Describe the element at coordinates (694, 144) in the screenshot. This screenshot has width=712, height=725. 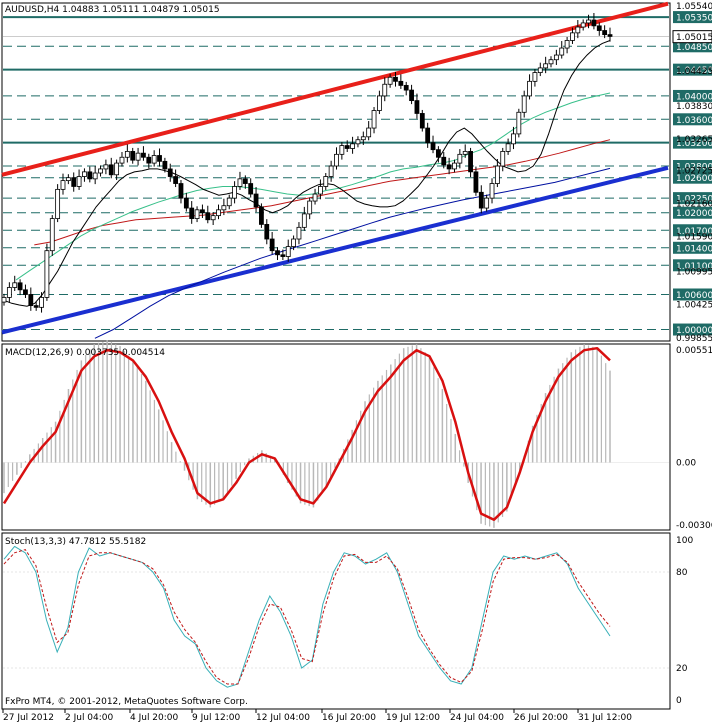
I see `level-label: 1.03200` at that location.